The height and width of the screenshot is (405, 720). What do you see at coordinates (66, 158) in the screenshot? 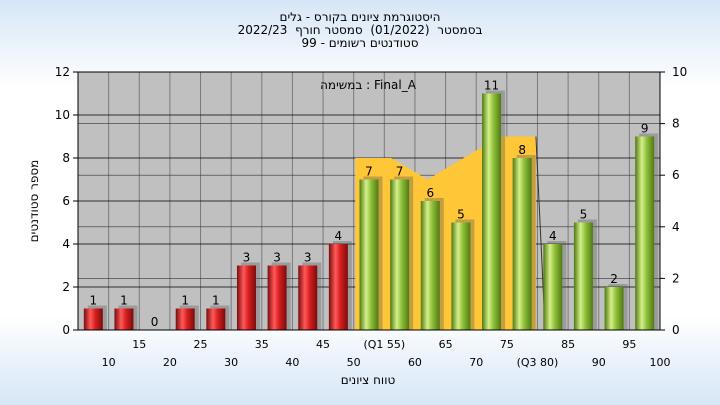
I see `y-tick-label: 8` at bounding box center [66, 158].